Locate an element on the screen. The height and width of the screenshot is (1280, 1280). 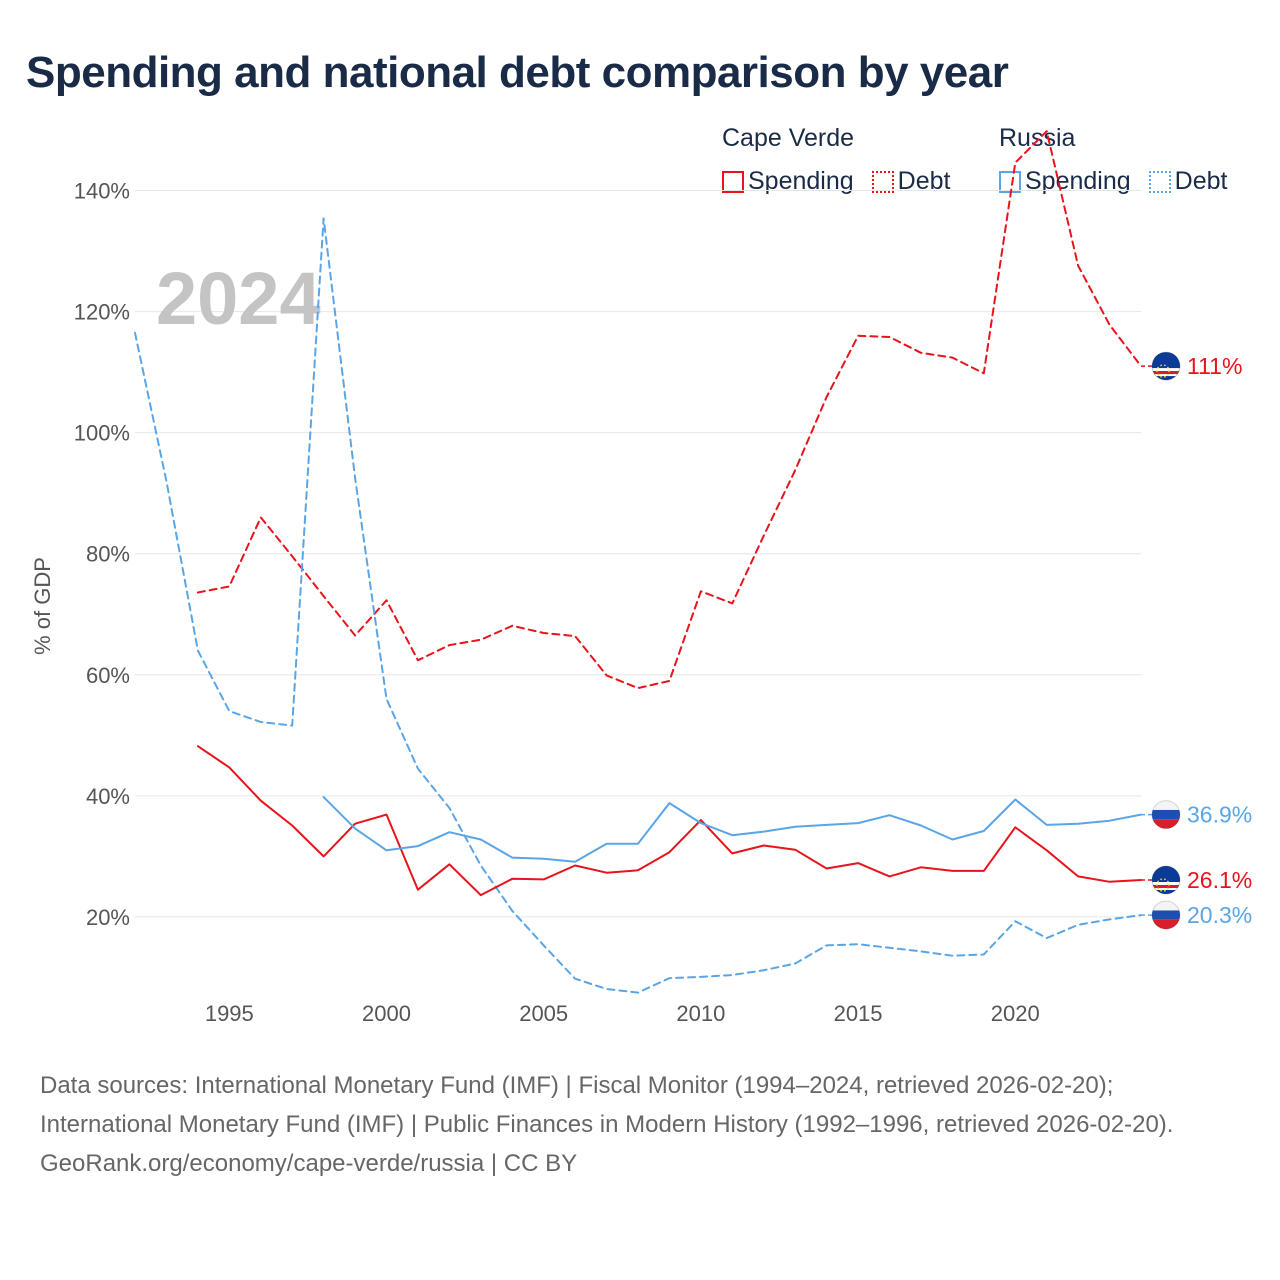
y-tick-label: 20% is located at coordinates (108, 917).